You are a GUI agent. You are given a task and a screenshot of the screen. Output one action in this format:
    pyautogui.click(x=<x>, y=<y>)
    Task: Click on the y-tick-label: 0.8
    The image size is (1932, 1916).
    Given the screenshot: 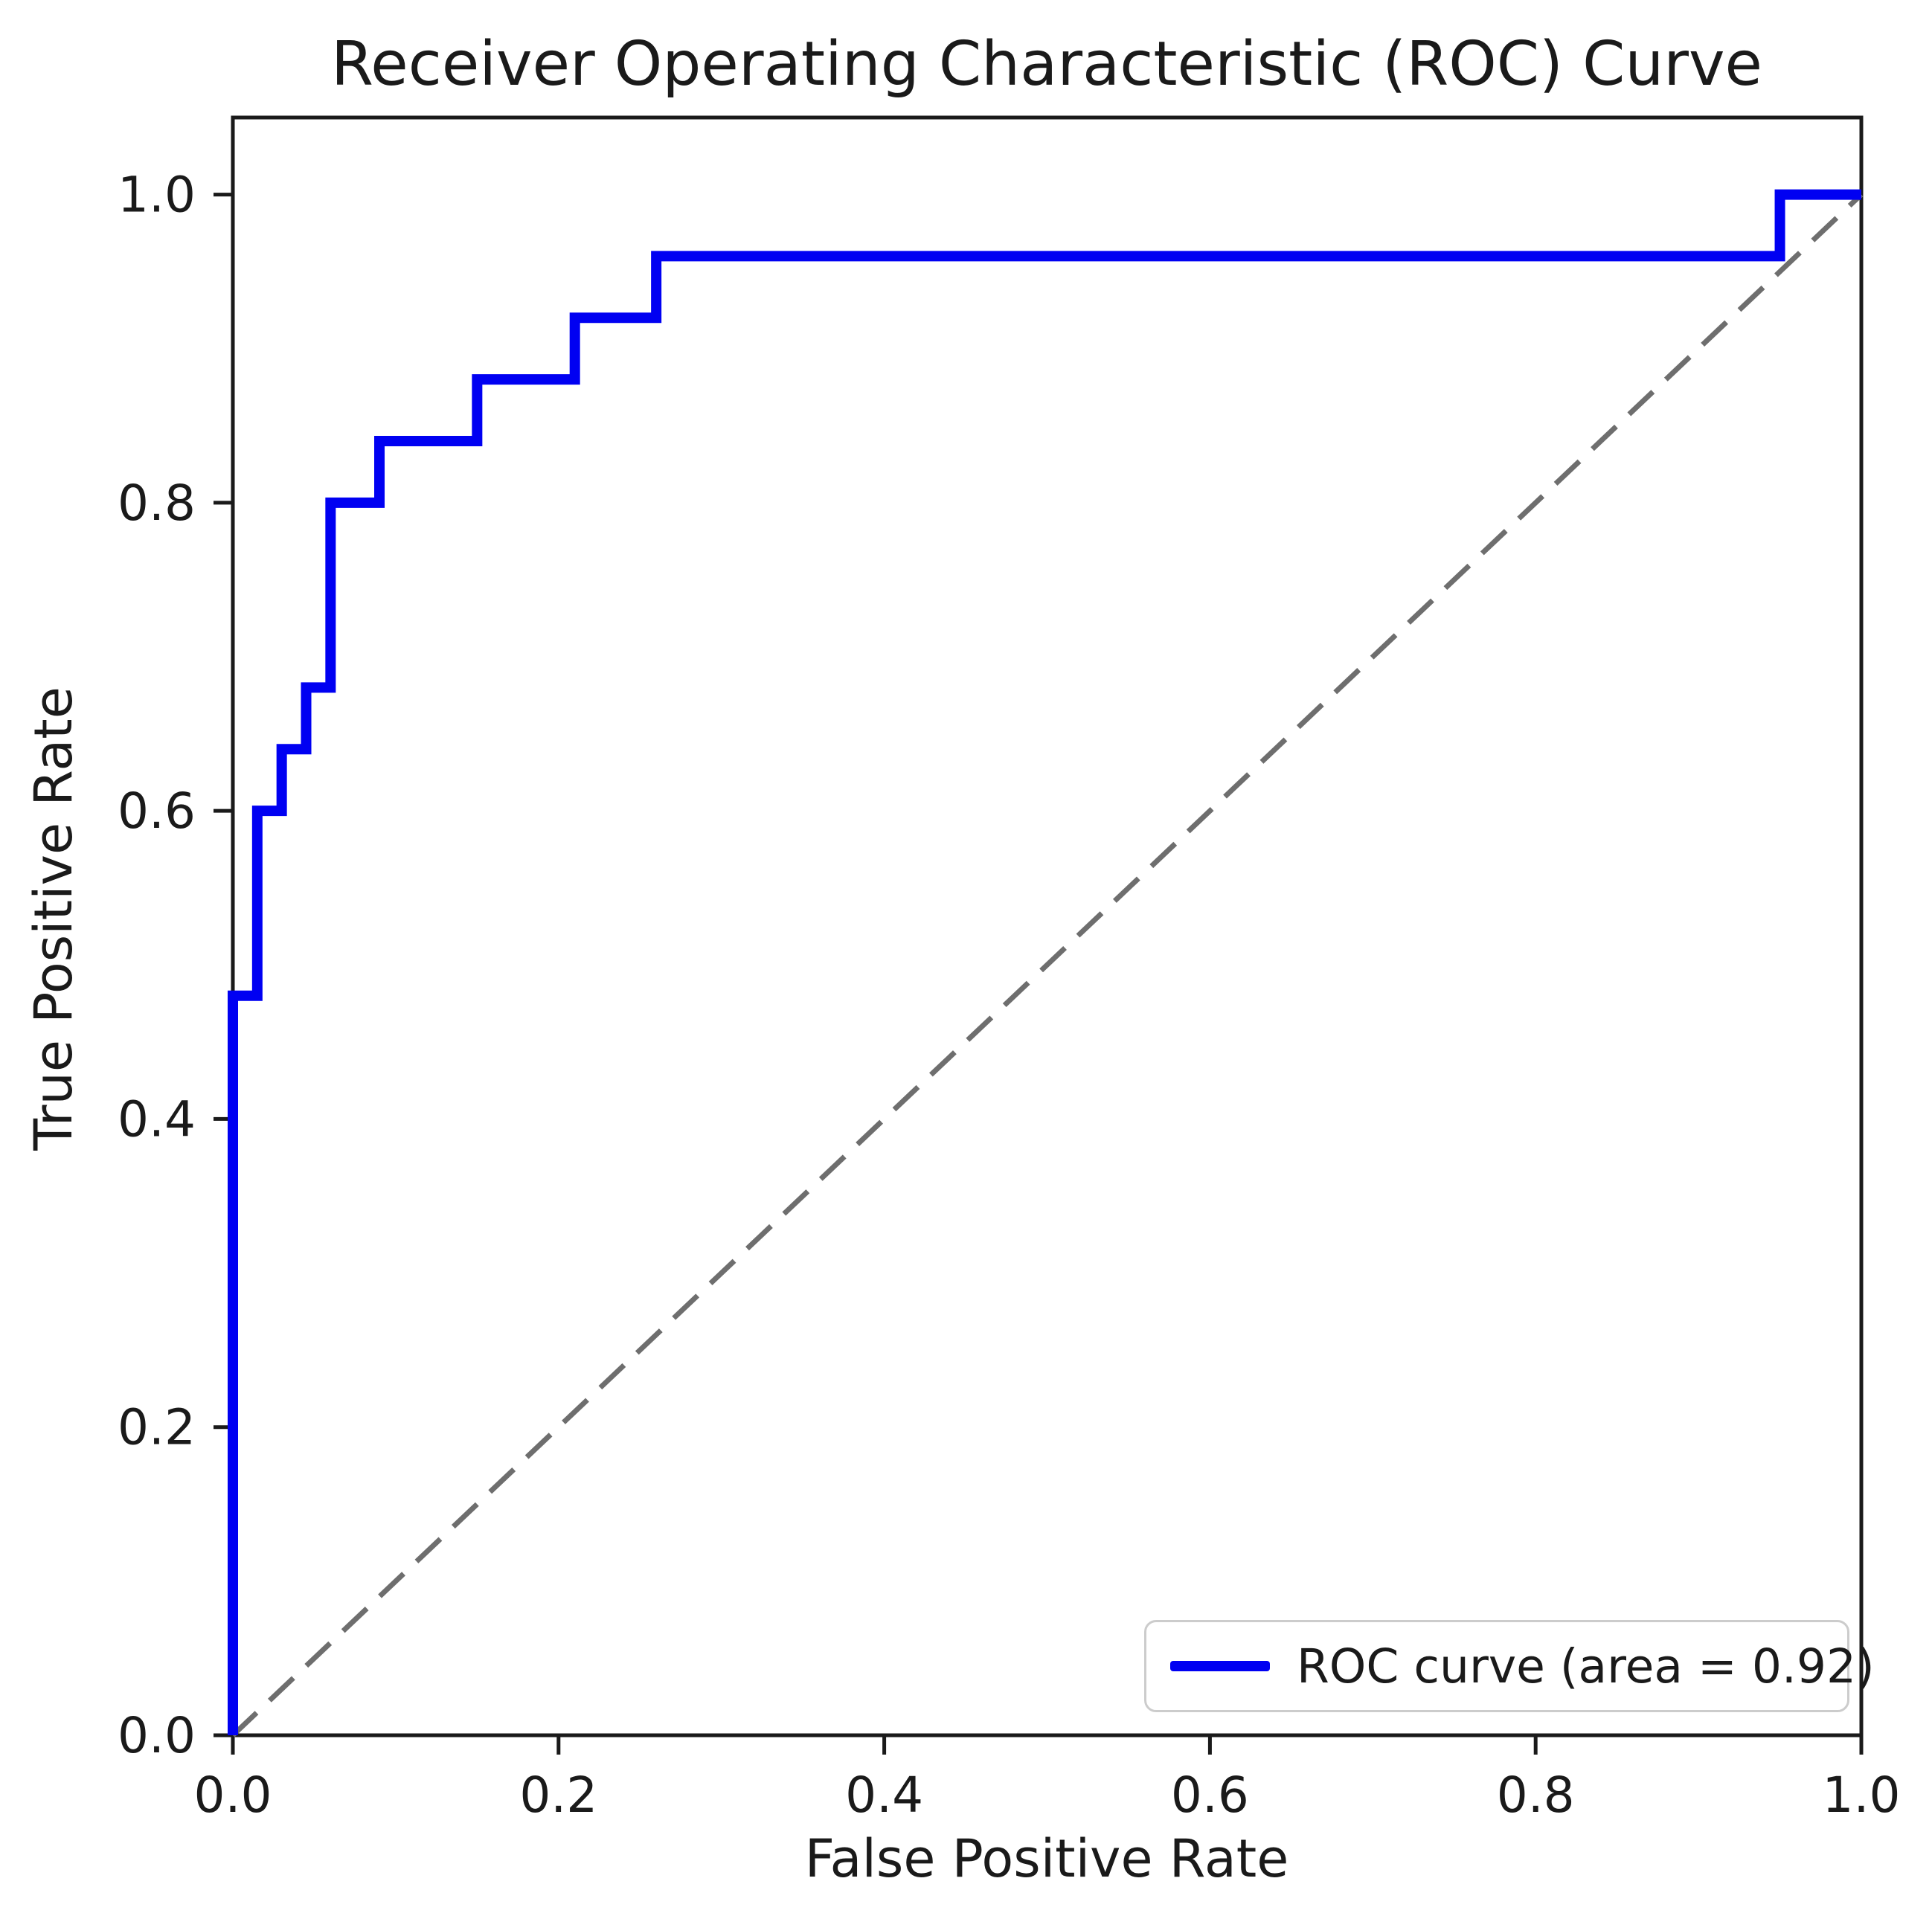 What is the action you would take?
    pyautogui.click(x=157, y=503)
    